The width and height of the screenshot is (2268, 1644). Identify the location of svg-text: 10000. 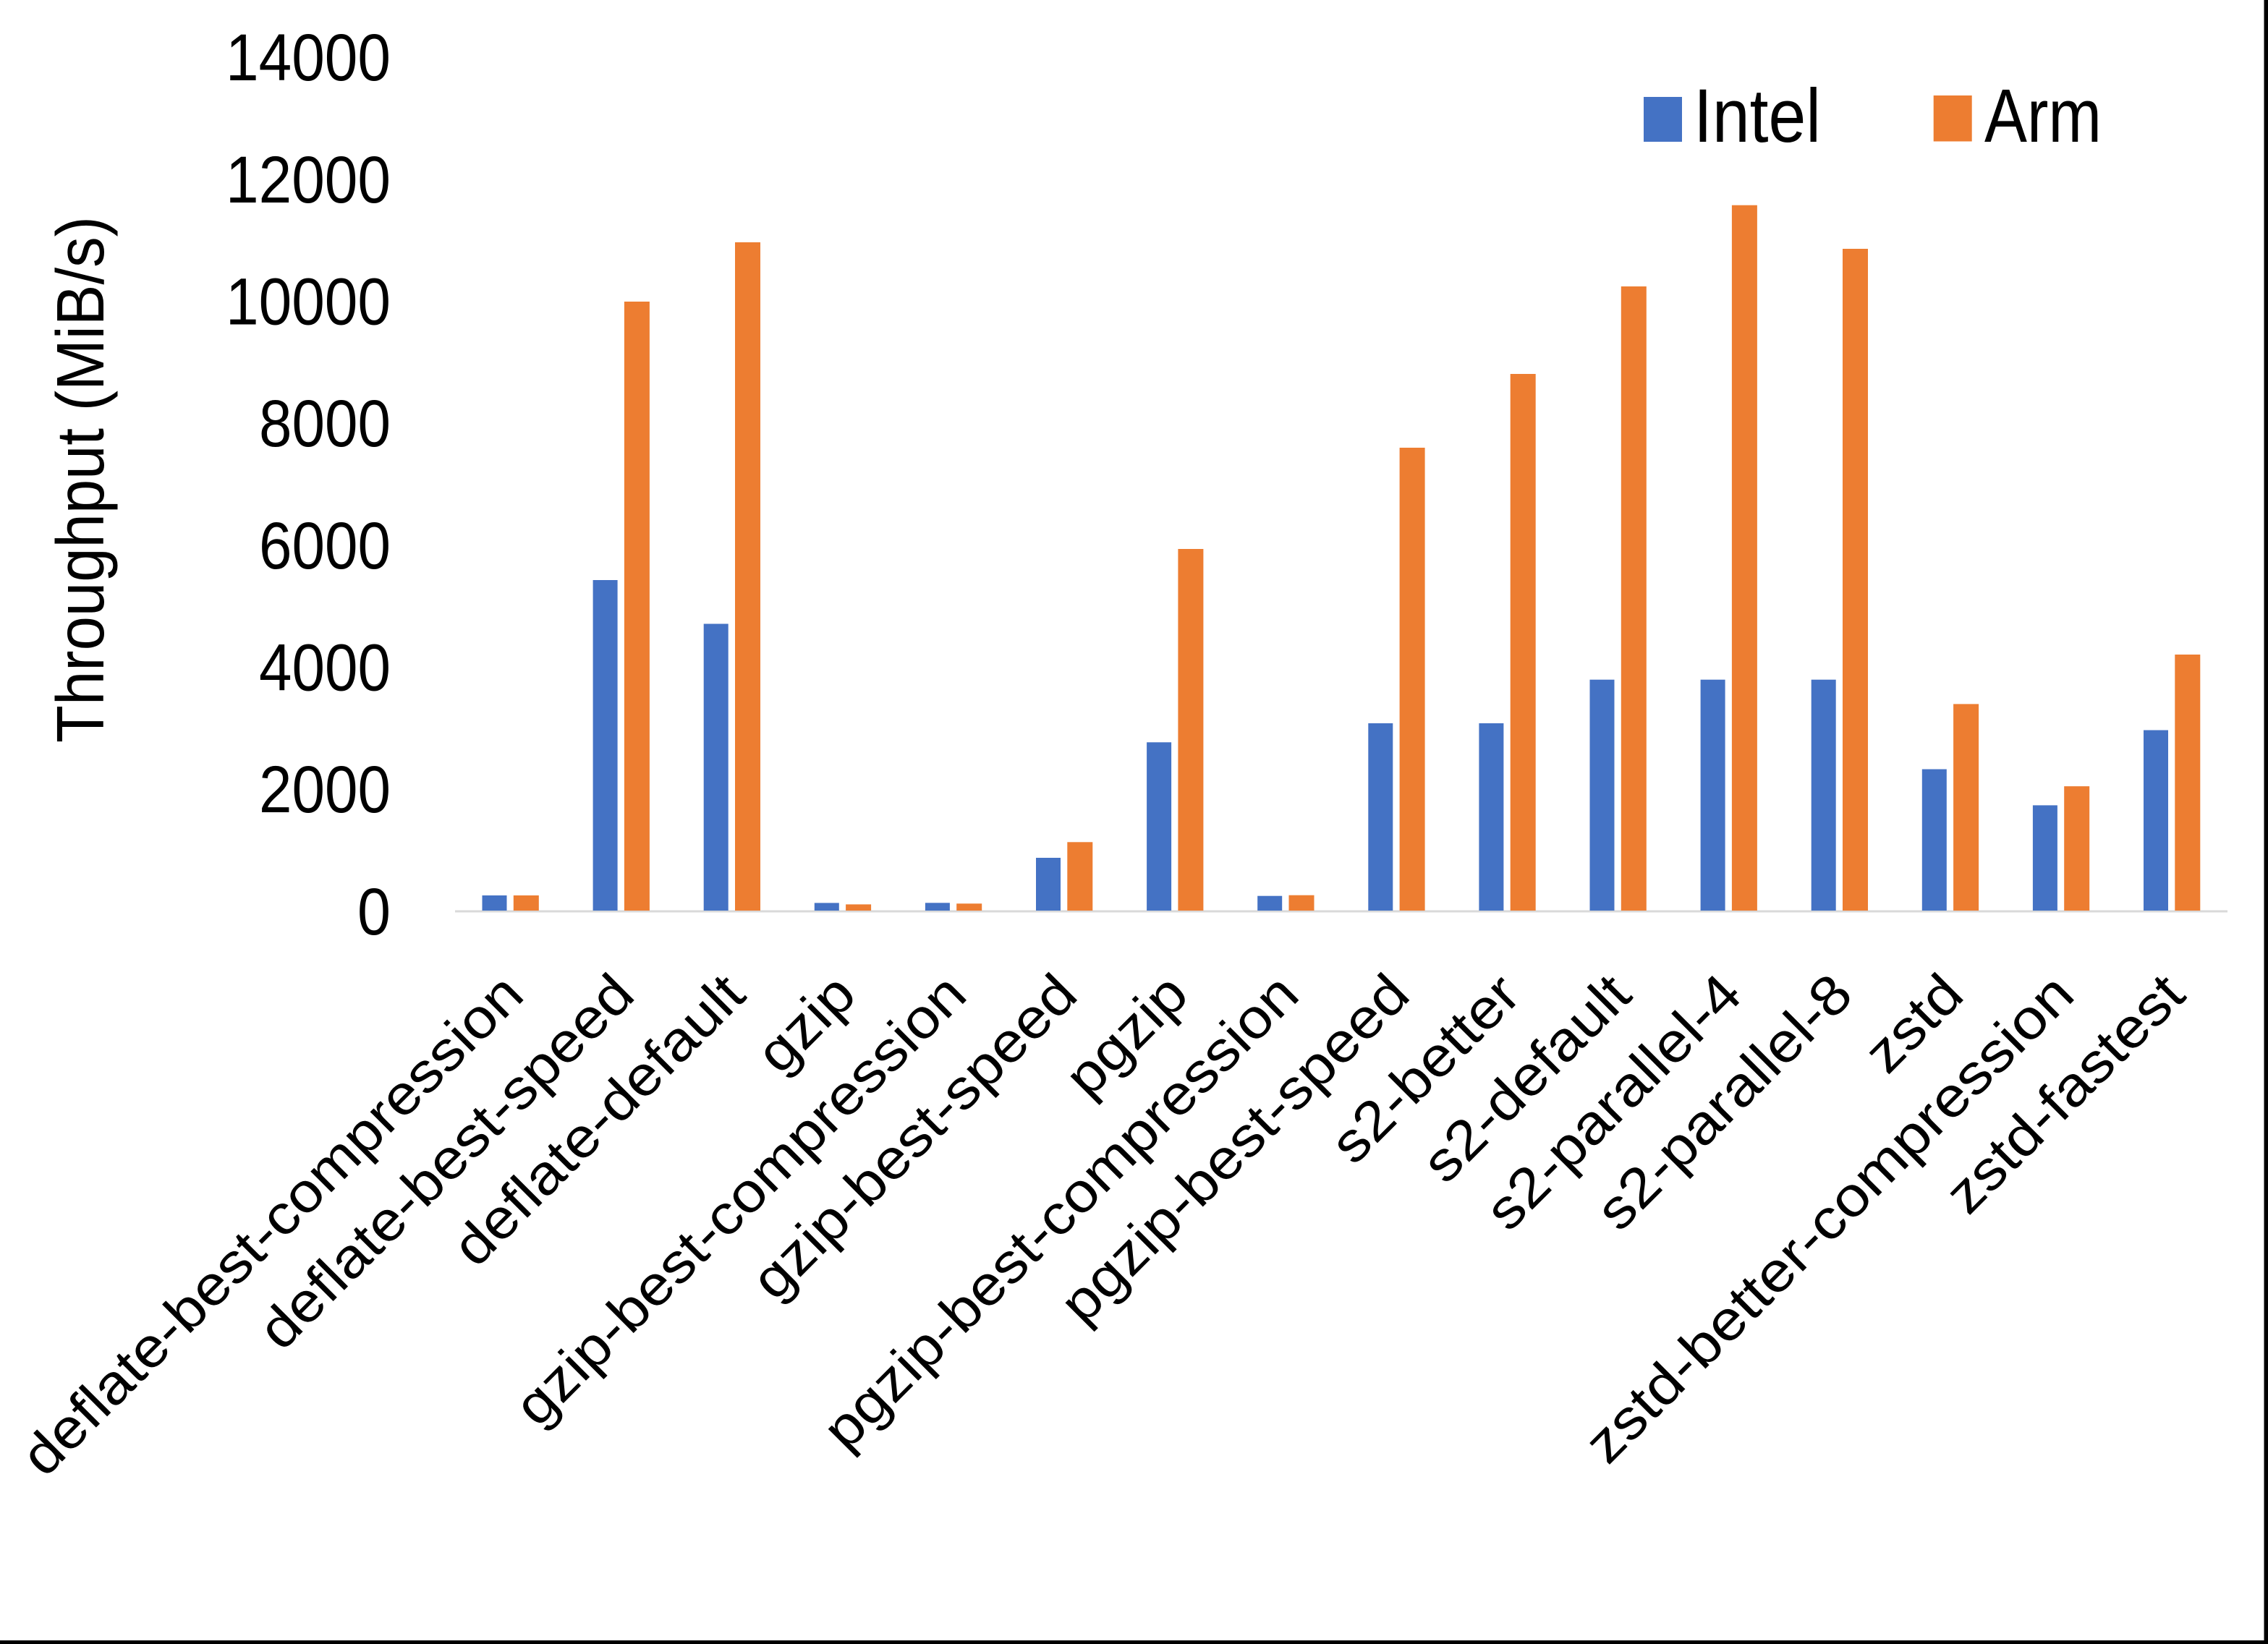
(308, 302).